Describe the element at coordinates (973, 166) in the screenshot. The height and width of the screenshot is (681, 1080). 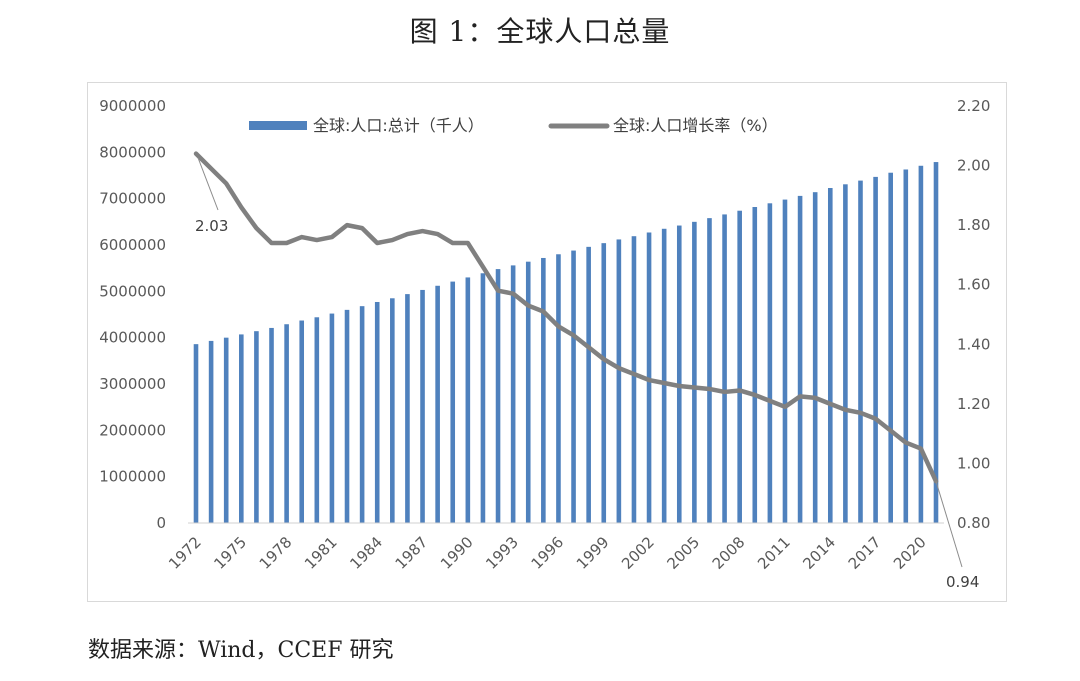
I see `y-right-tick-label: 2.00` at that location.